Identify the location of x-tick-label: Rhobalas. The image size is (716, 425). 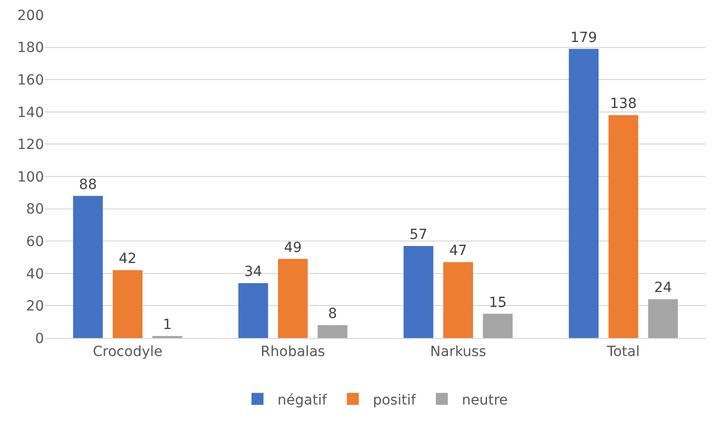
(293, 352).